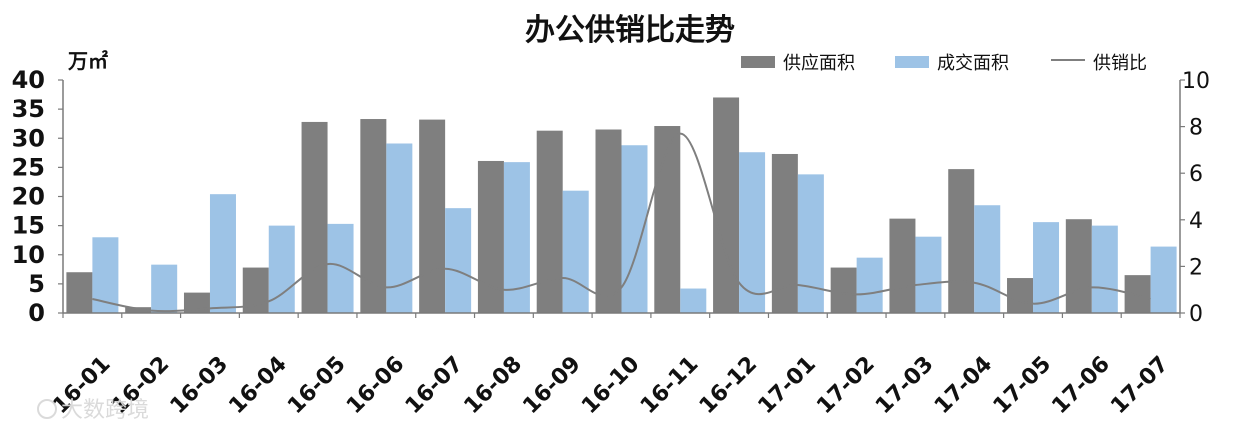 This screenshot has width=1238, height=432. Describe the element at coordinates (973, 63) in the screenshot. I see `legend-deal-area-label: 成交面积` at that location.